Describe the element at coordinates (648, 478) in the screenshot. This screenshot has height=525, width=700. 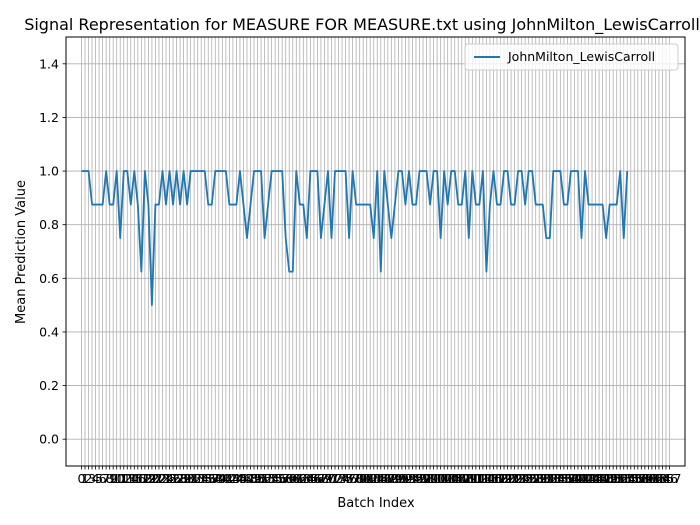
I see `x-tick-label: 161` at that location.